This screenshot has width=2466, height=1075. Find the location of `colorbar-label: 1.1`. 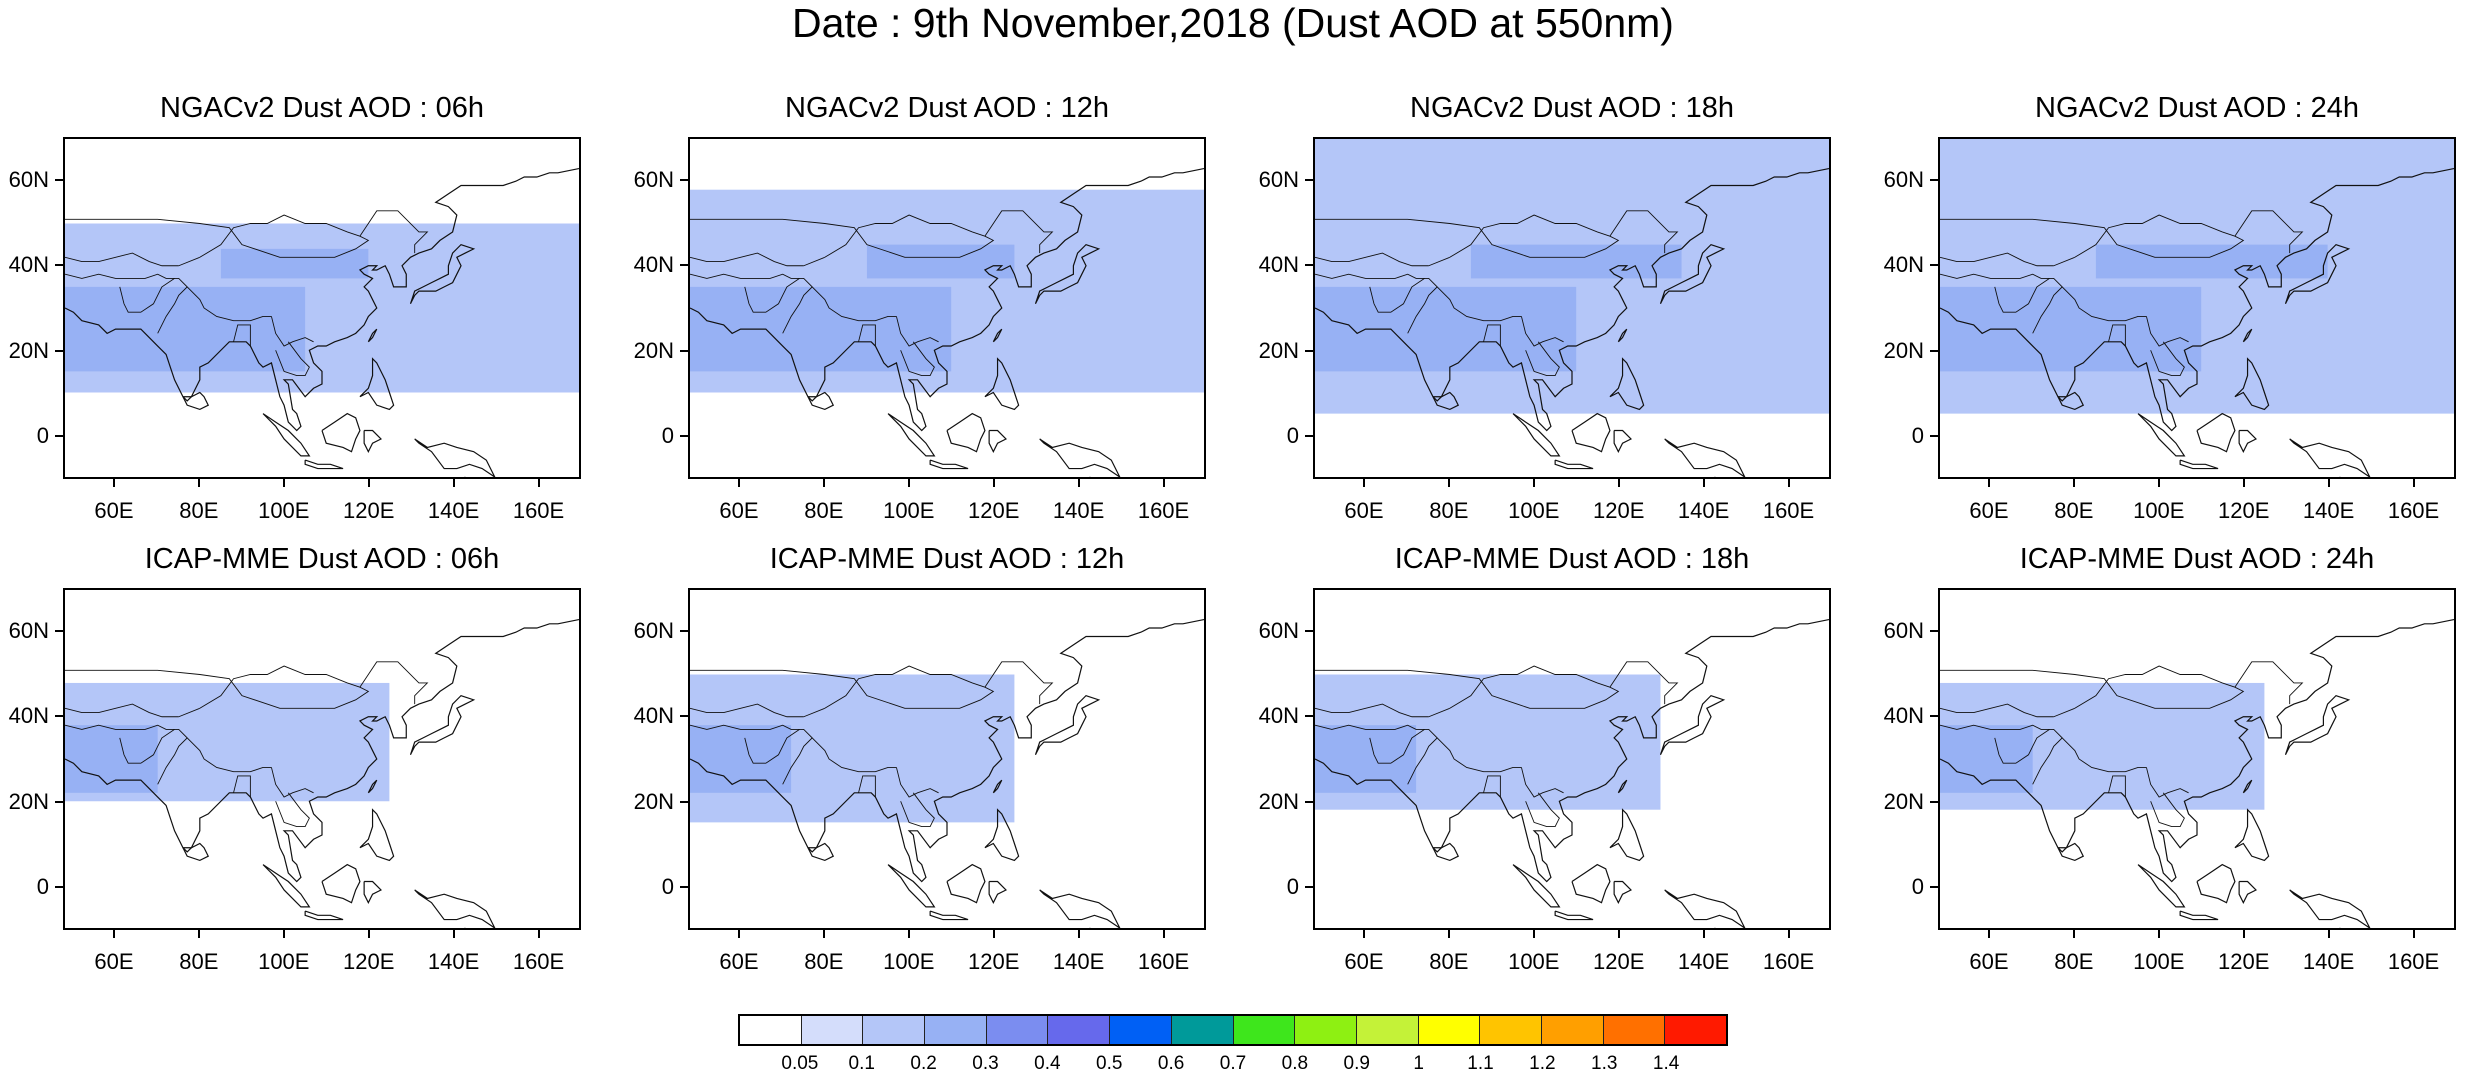

colorbar-label: 1.1 is located at coordinates (1480, 1063).